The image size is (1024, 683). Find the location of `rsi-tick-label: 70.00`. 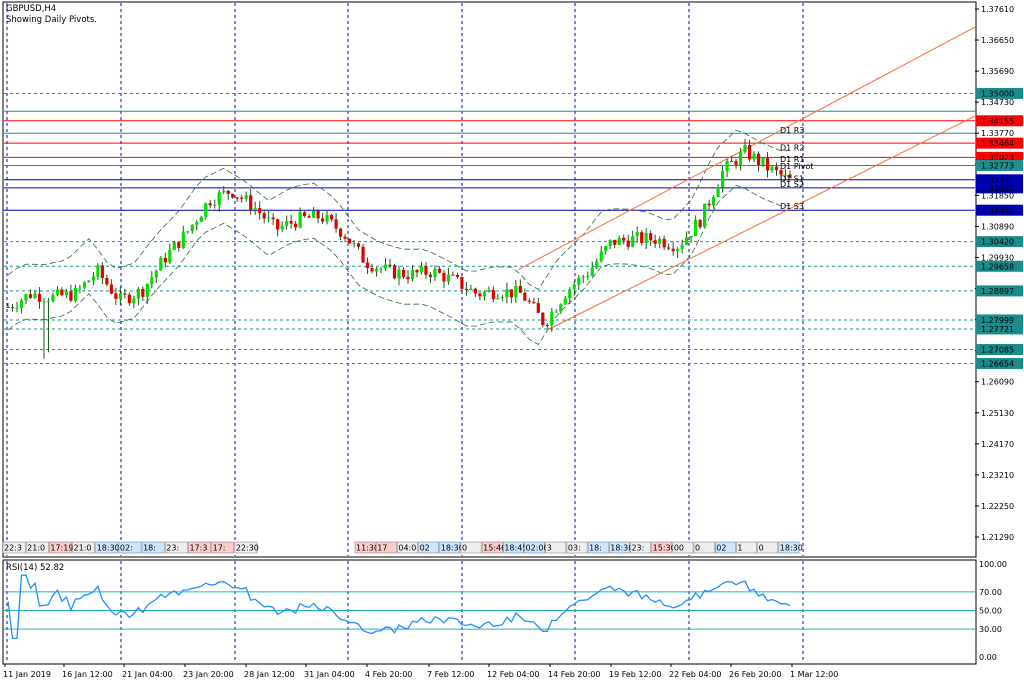

rsi-tick-label: 70.00 is located at coordinates (990, 592).